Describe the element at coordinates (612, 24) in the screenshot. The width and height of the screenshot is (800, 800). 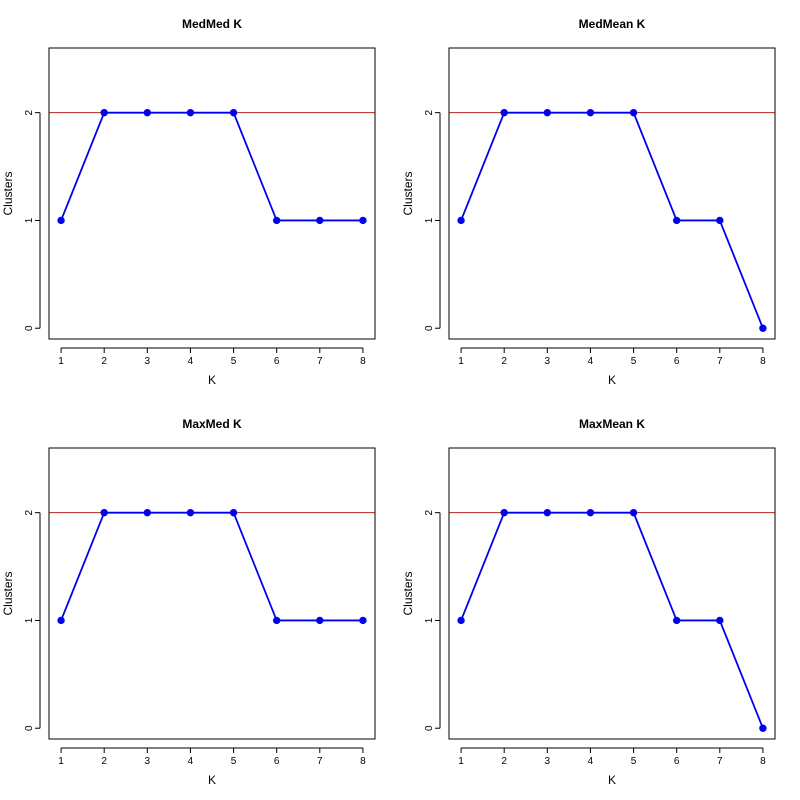
I see `chart-title: MedMean K` at that location.